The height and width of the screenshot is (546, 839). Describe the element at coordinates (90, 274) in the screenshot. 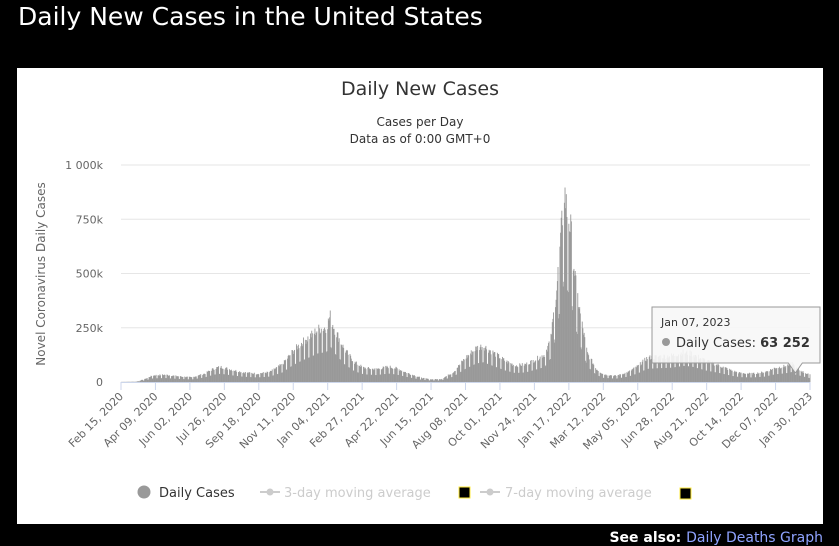

I see `y-tick-label: 500k` at that location.